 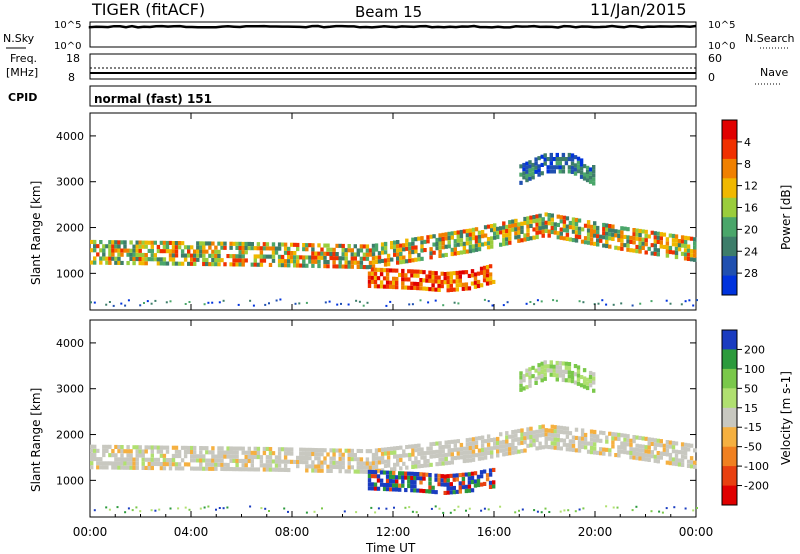 What do you see at coordinates (393, 241) in the screenshot?
I see `echo-band` at bounding box center [393, 241].